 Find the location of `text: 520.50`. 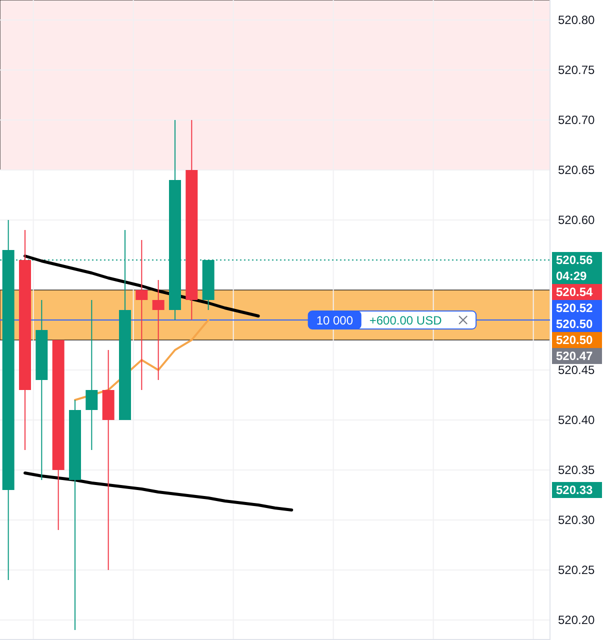

text: 520.50 is located at coordinates (575, 340).